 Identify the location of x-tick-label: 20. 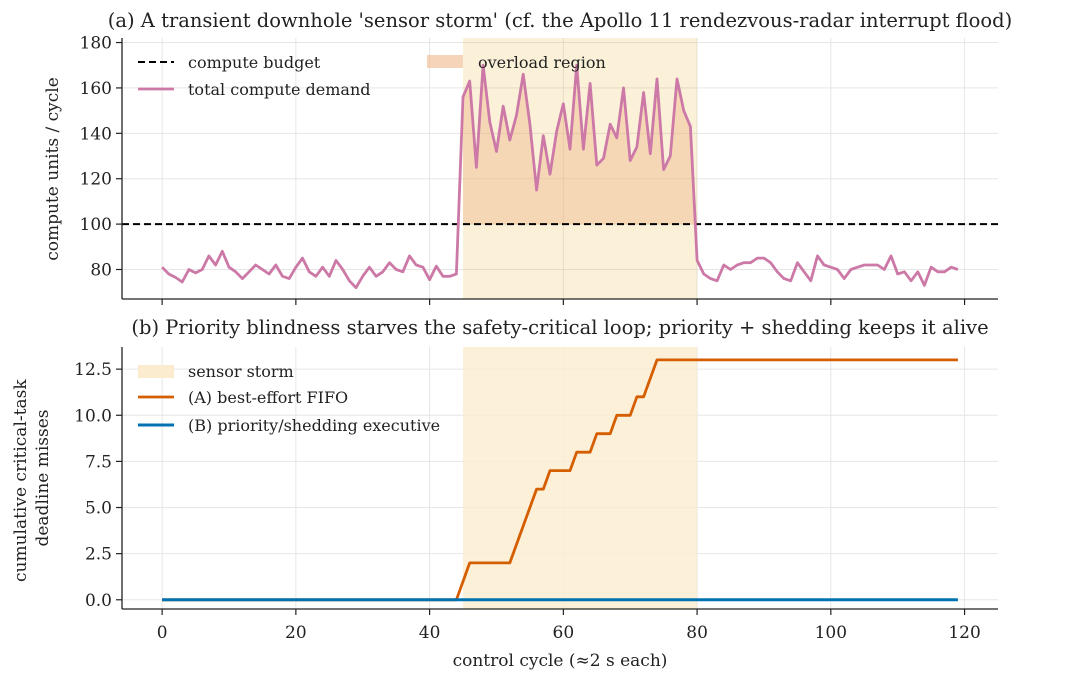
(296, 633).